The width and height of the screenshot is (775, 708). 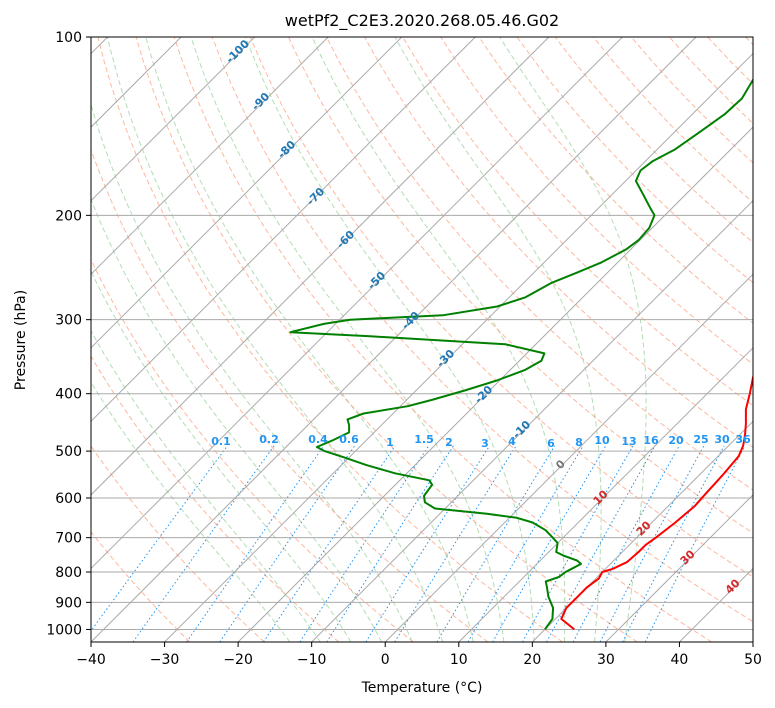 I want to click on mixing-ratio-label: 0.6, so click(x=349, y=439).